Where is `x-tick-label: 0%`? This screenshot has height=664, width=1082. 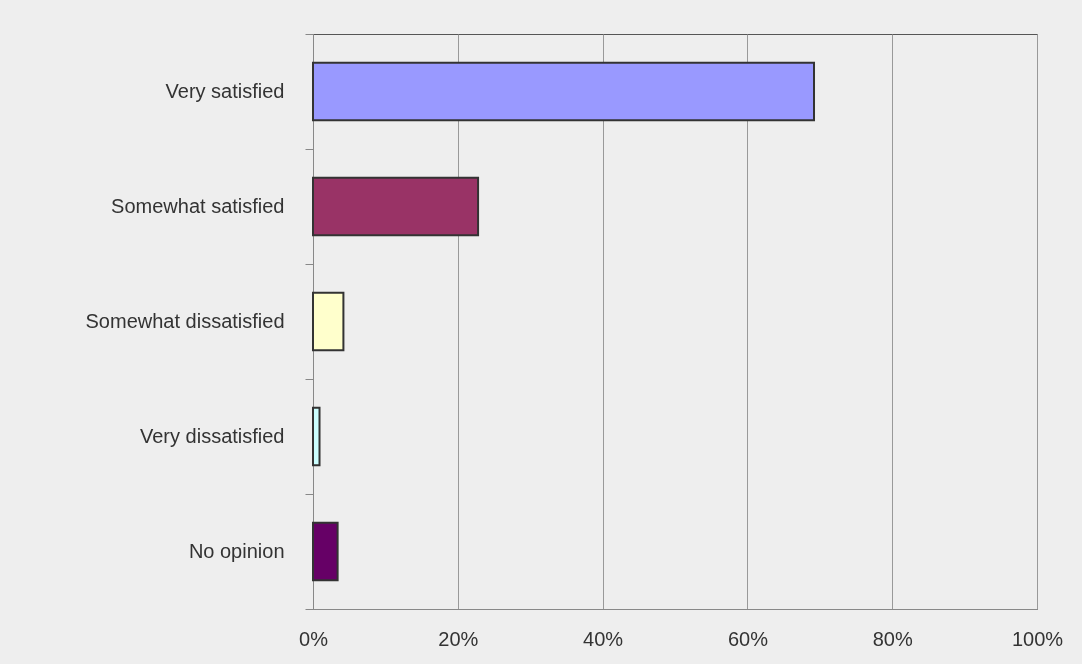
x-tick-label: 0% is located at coordinates (314, 638).